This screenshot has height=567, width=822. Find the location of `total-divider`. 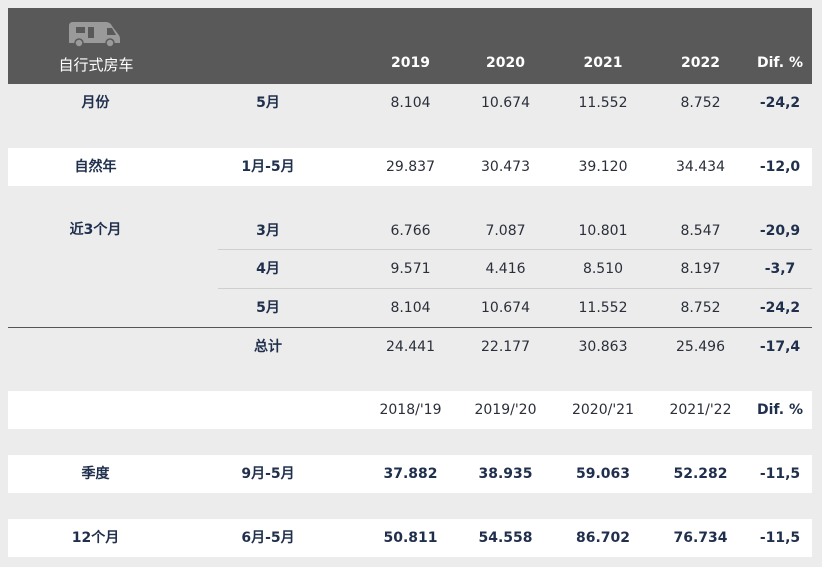

total-divider is located at coordinates (410, 327).